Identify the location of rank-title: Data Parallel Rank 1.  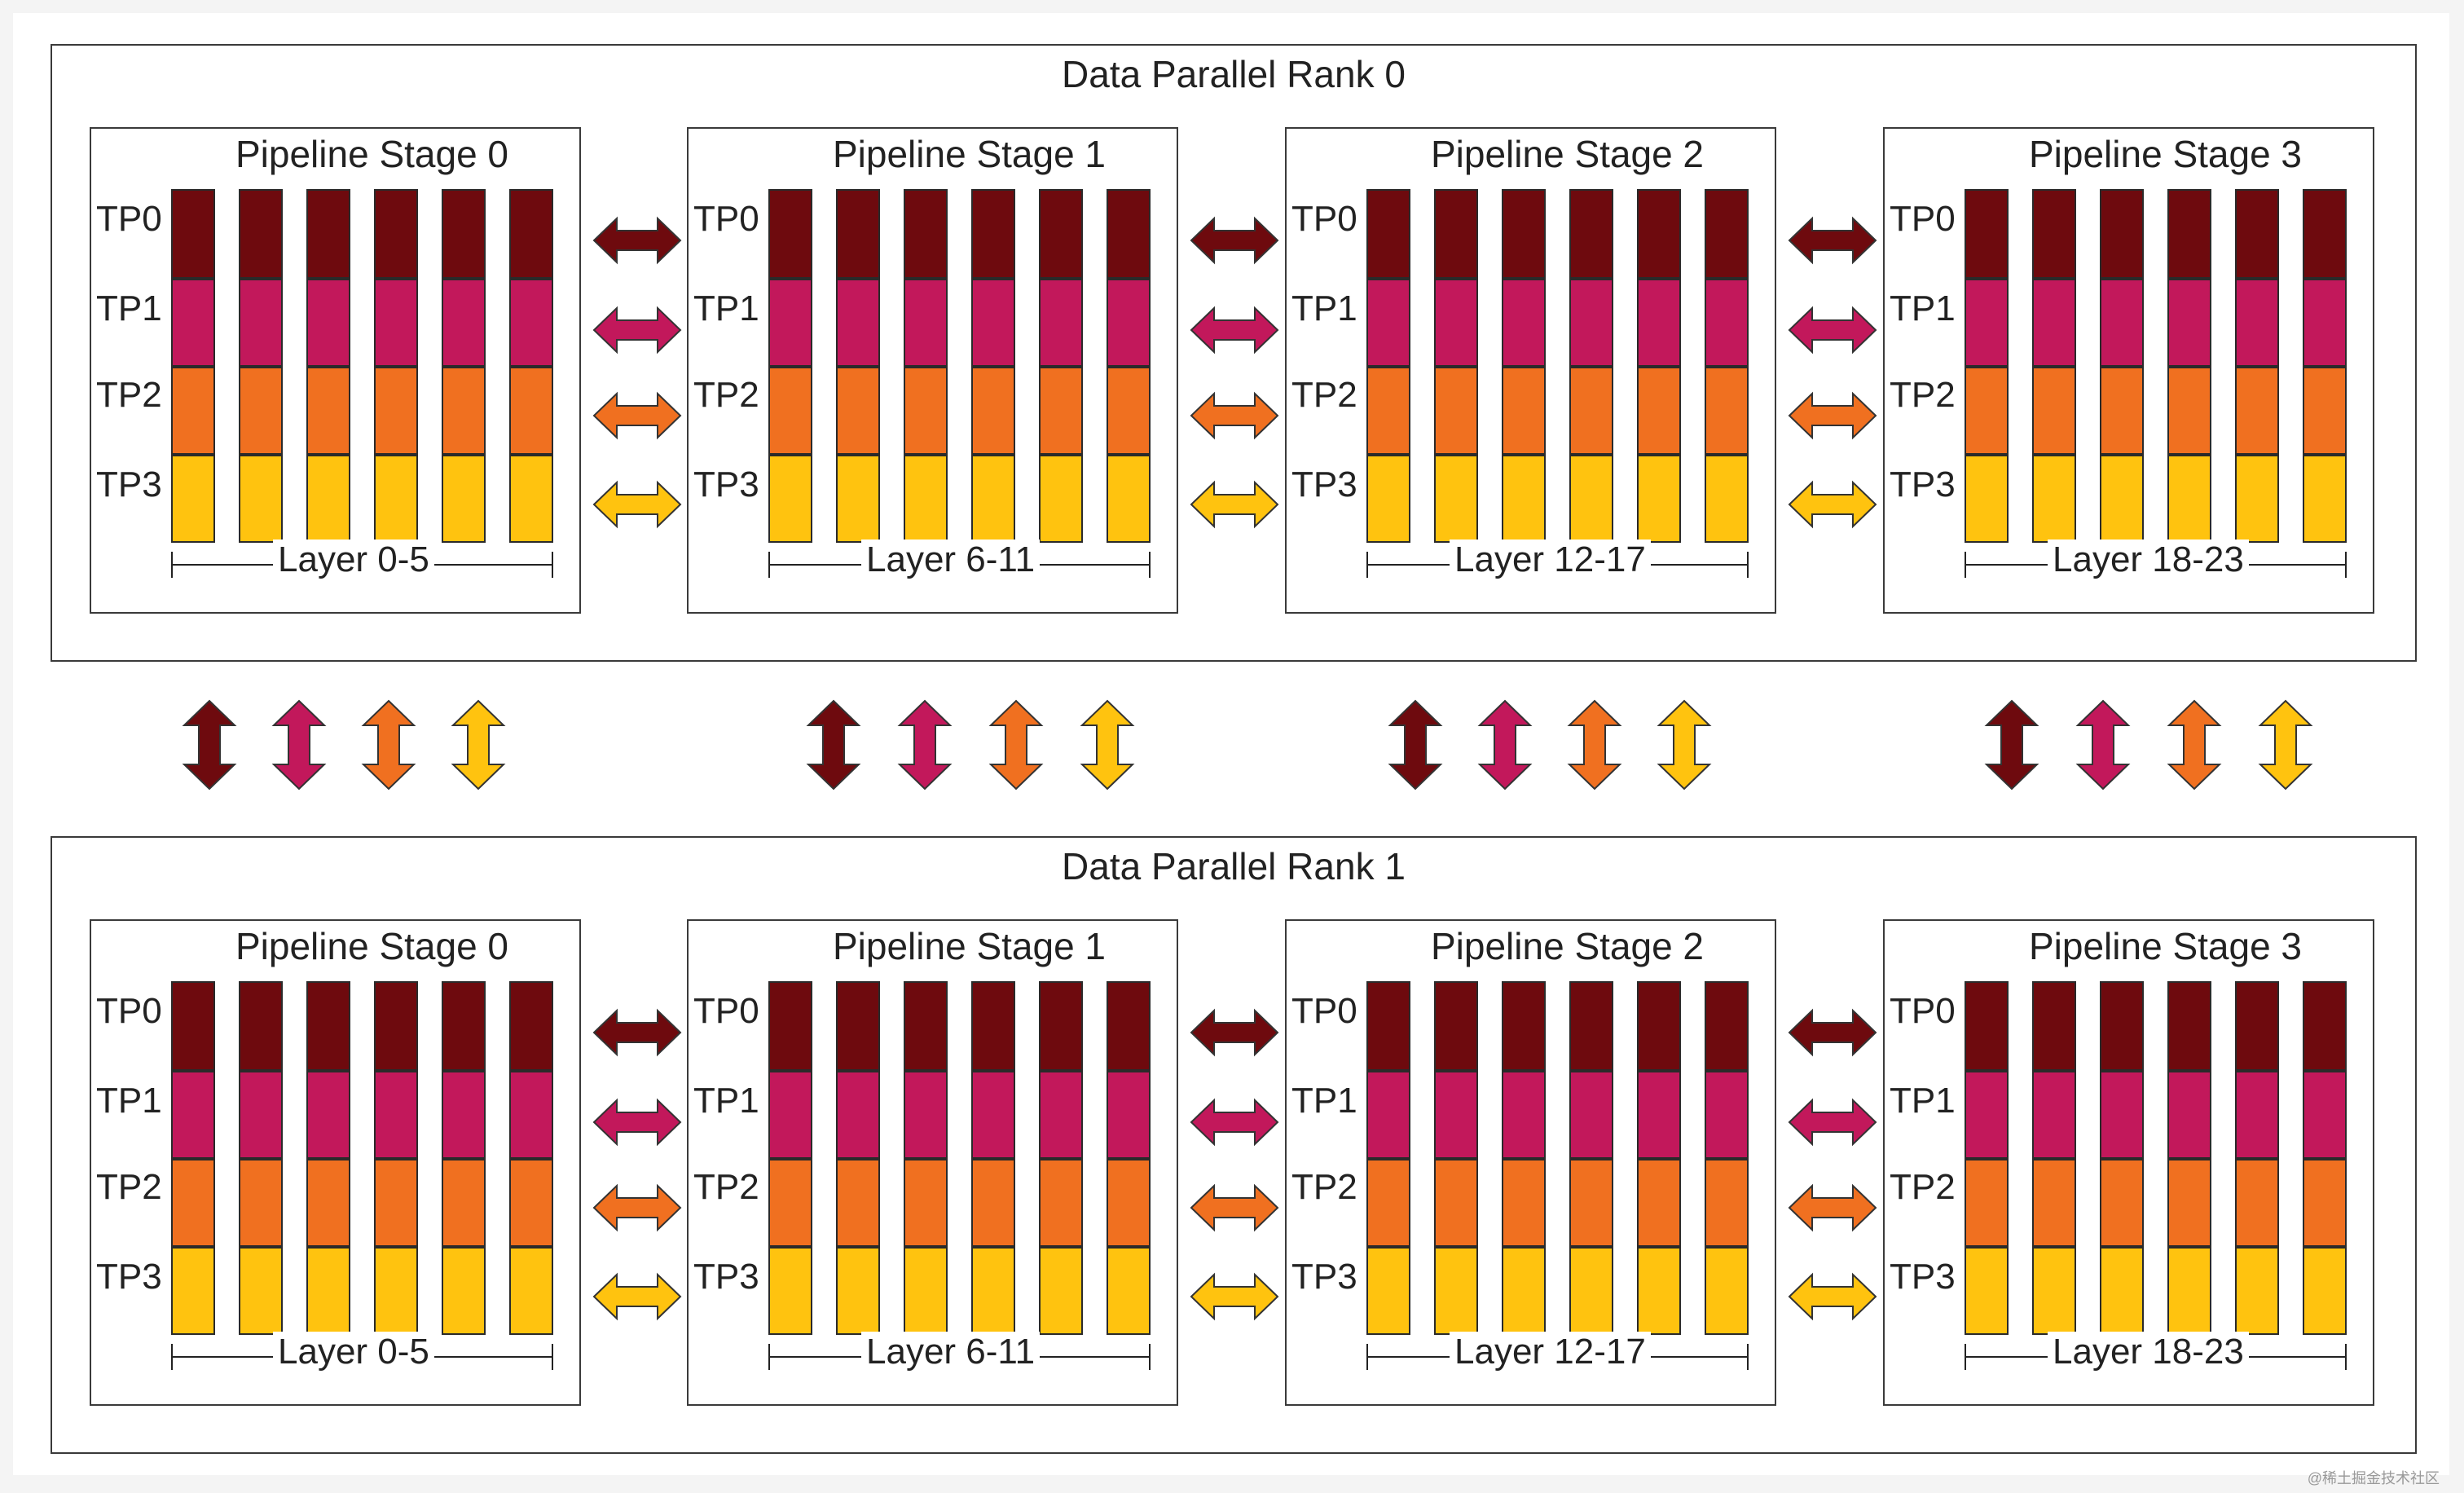
(1234, 866).